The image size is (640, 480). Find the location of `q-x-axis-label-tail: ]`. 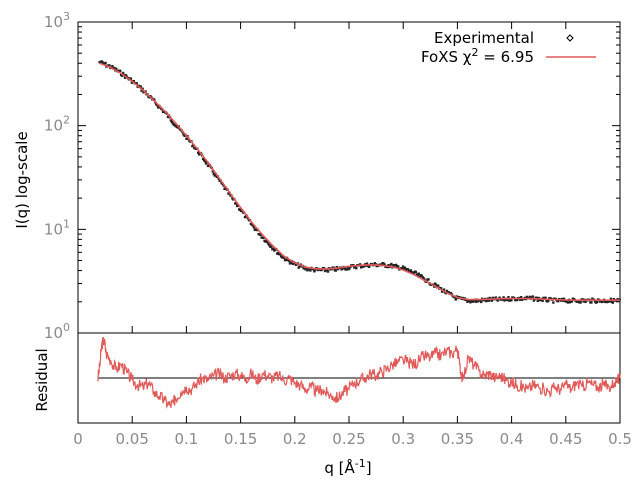

q-x-axis-label-tail: ] is located at coordinates (369, 468).